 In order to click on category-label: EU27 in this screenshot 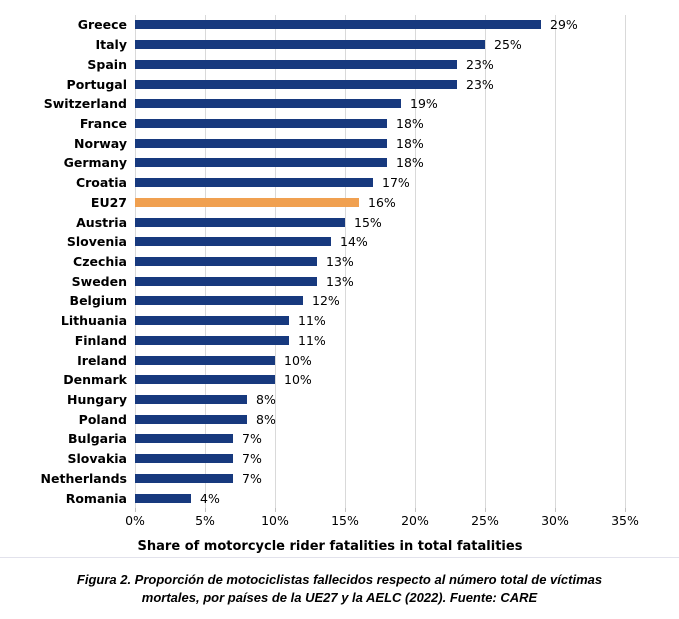, I will do `click(108, 202)`.